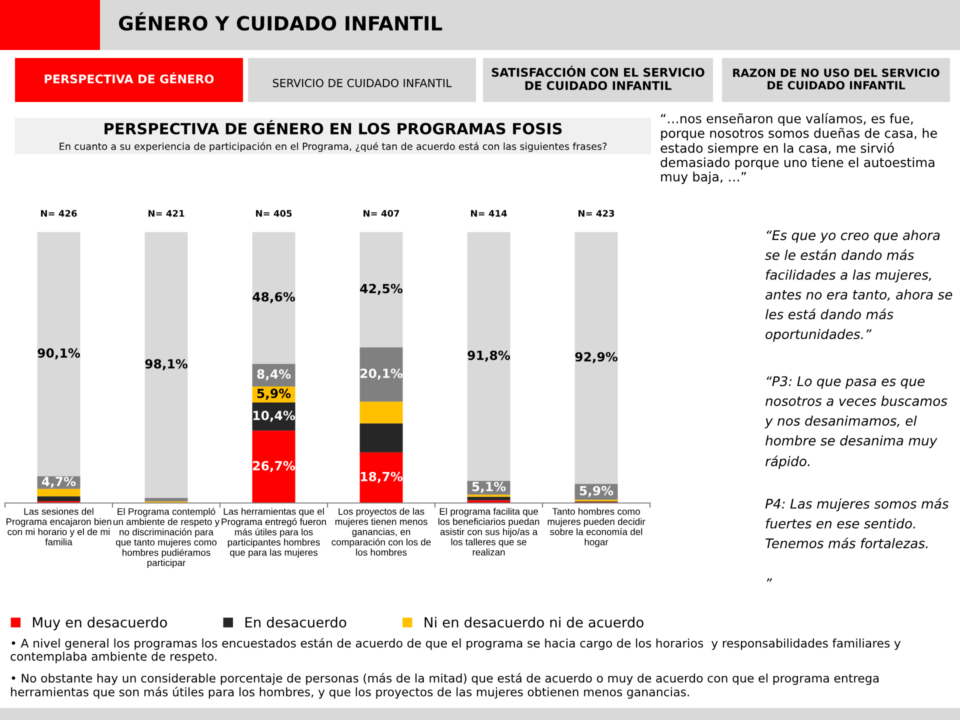 The image size is (960, 720). Describe the element at coordinates (333, 147) in the screenshot. I see `chart-subtitle: En cuanto a su experiencia de participación en el Programa, ¿qué tan de acuerdo está con las siguientes frases?` at that location.